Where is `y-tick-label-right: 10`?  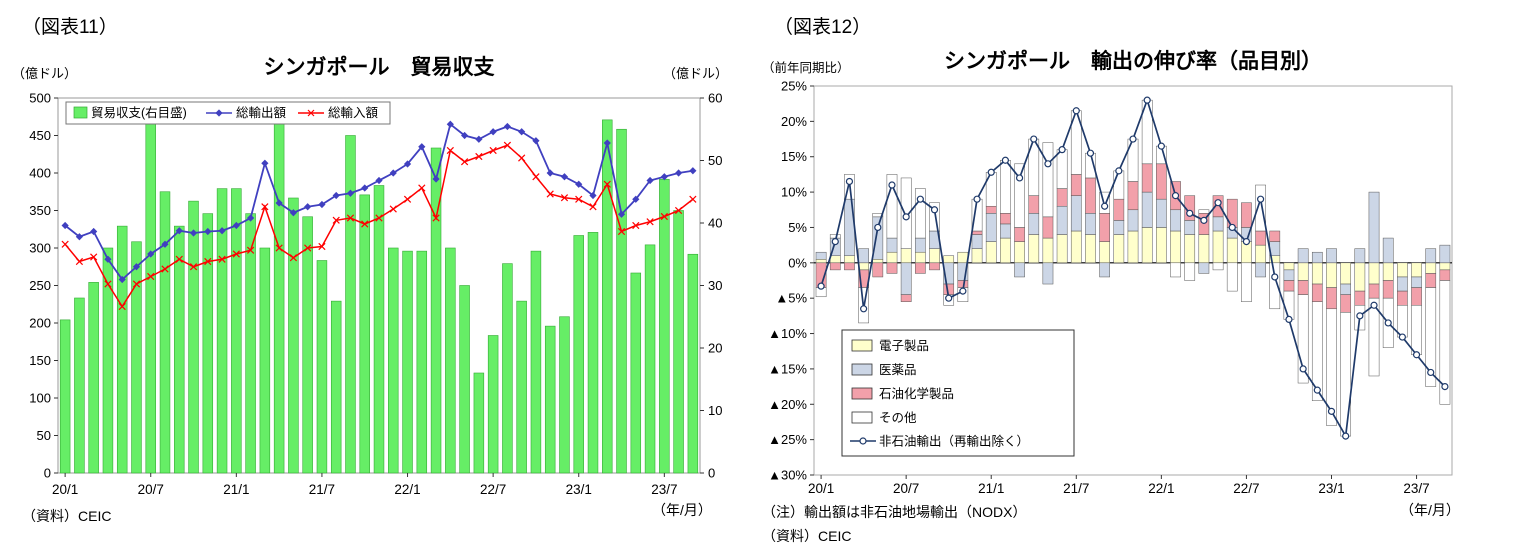
y-tick-label-right: 10 is located at coordinates (715, 410).